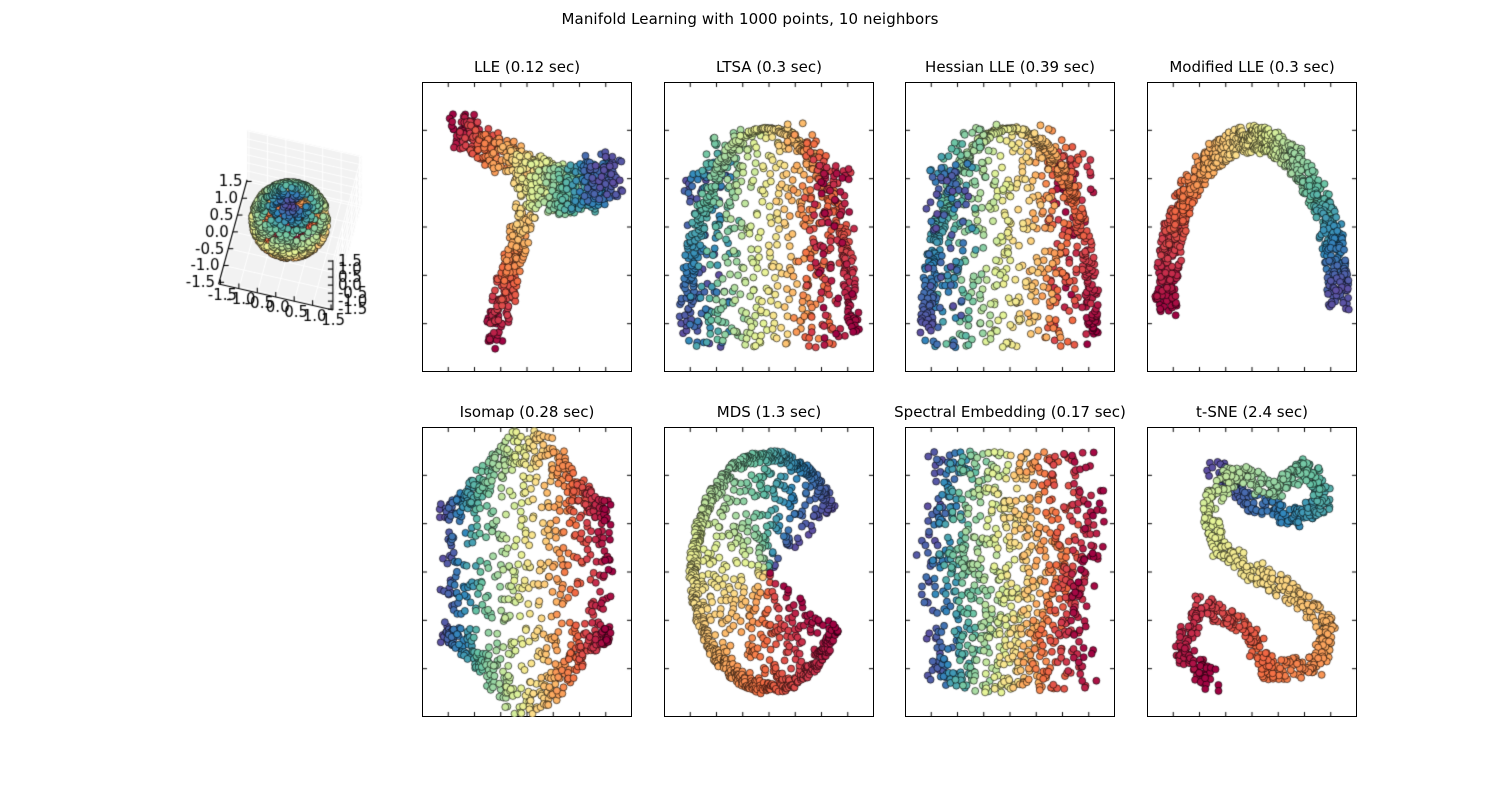 The image size is (1500, 800). I want to click on panel-title: t-SNE (2.4 sec), so click(1252, 412).